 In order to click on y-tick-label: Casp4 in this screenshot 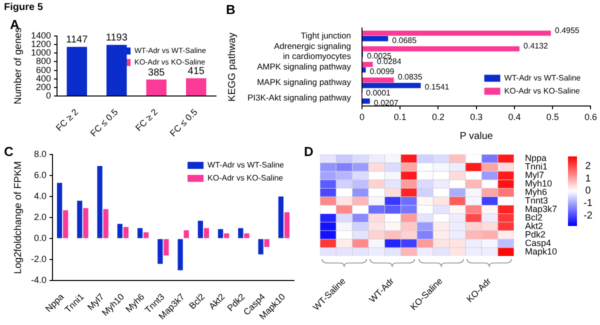, I will do `click(537, 243)`.